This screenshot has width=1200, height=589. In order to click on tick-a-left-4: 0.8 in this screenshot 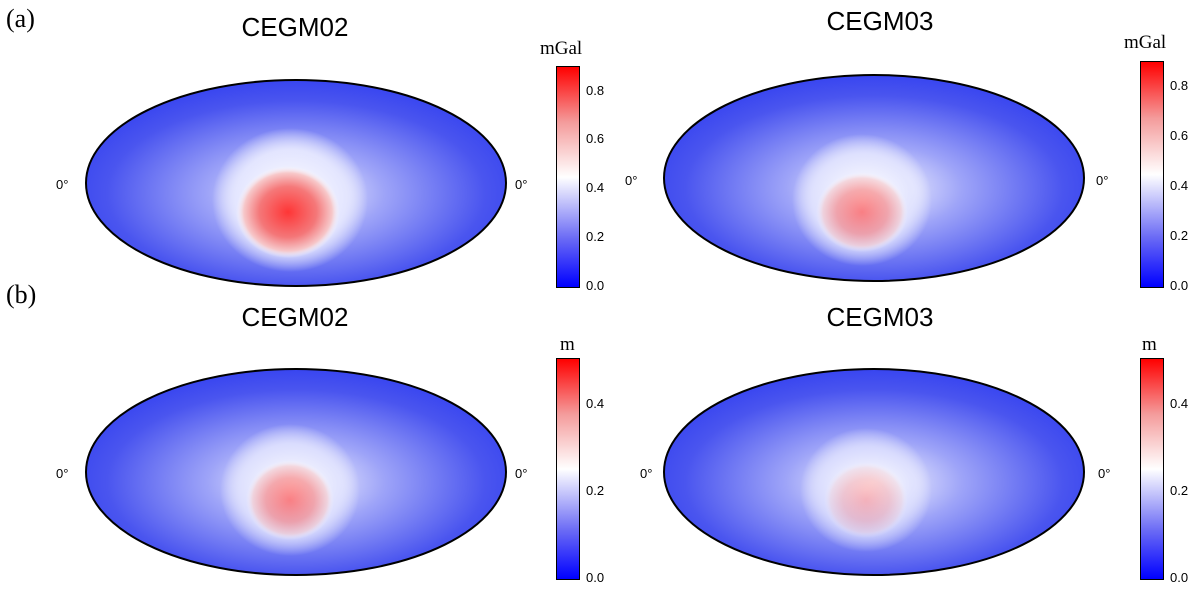, I will do `click(595, 90)`.